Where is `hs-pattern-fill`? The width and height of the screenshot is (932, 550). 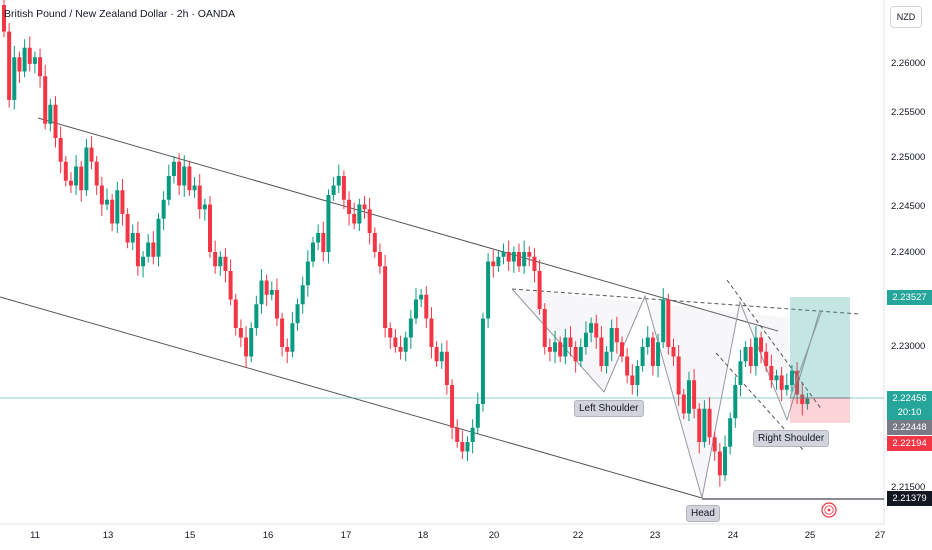
hs-pattern-fill is located at coordinates (651, 393).